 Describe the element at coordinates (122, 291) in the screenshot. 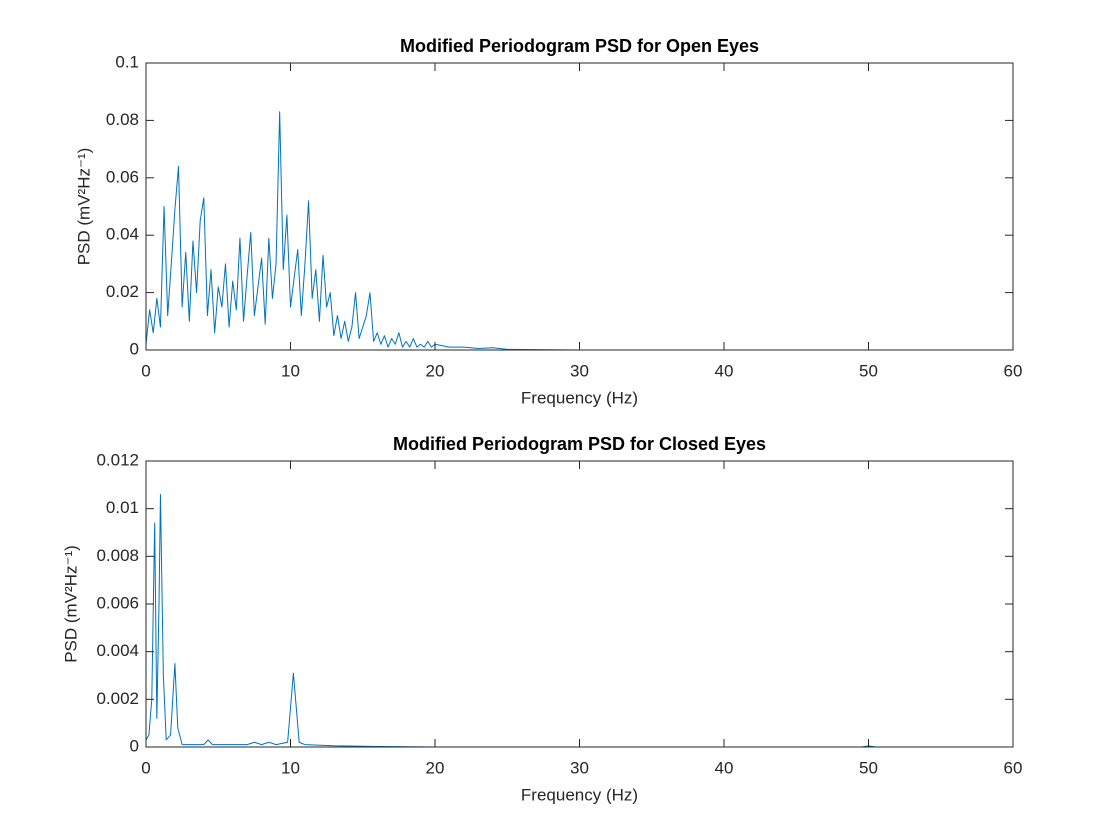

I see `y-tick-label: 0.02` at that location.